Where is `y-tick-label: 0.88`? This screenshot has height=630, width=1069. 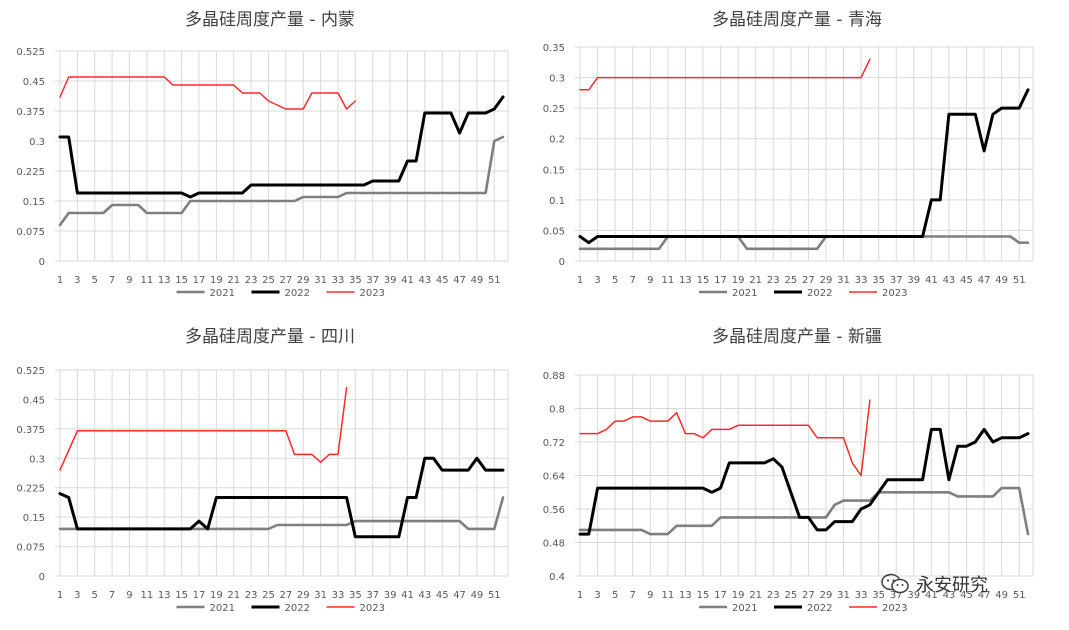
y-tick-label: 0.88 is located at coordinates (554, 376).